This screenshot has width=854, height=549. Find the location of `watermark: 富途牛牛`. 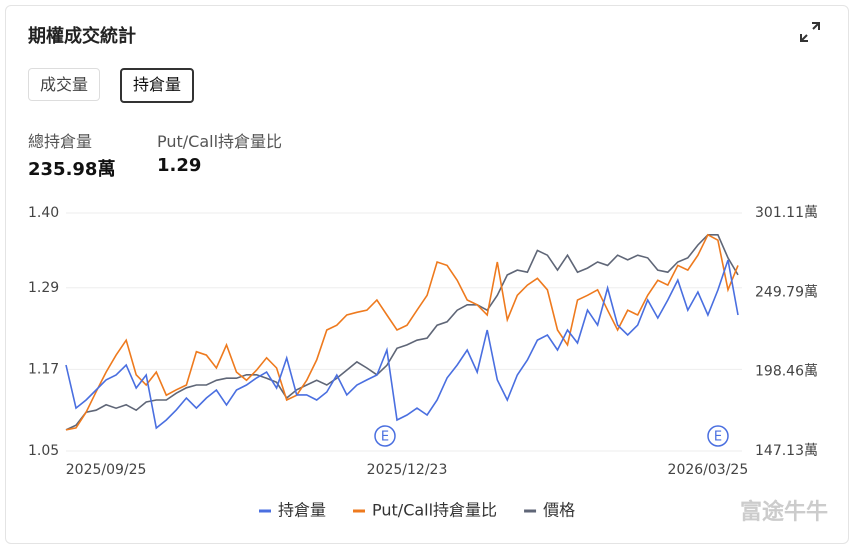

watermark: 富途牛牛 is located at coordinates (784, 512).